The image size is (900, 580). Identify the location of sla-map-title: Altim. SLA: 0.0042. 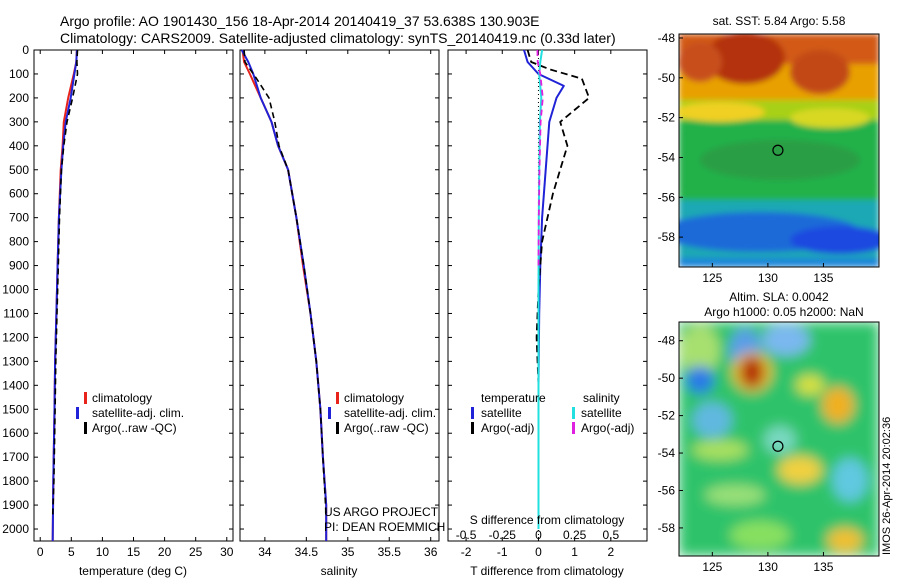
(779, 297).